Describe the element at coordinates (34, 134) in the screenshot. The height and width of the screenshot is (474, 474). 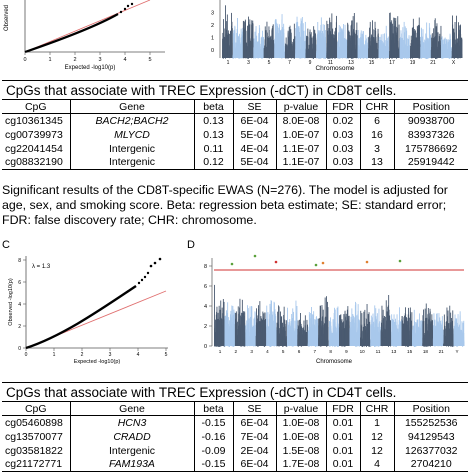
I see `table-cell: cg00739973` at that location.